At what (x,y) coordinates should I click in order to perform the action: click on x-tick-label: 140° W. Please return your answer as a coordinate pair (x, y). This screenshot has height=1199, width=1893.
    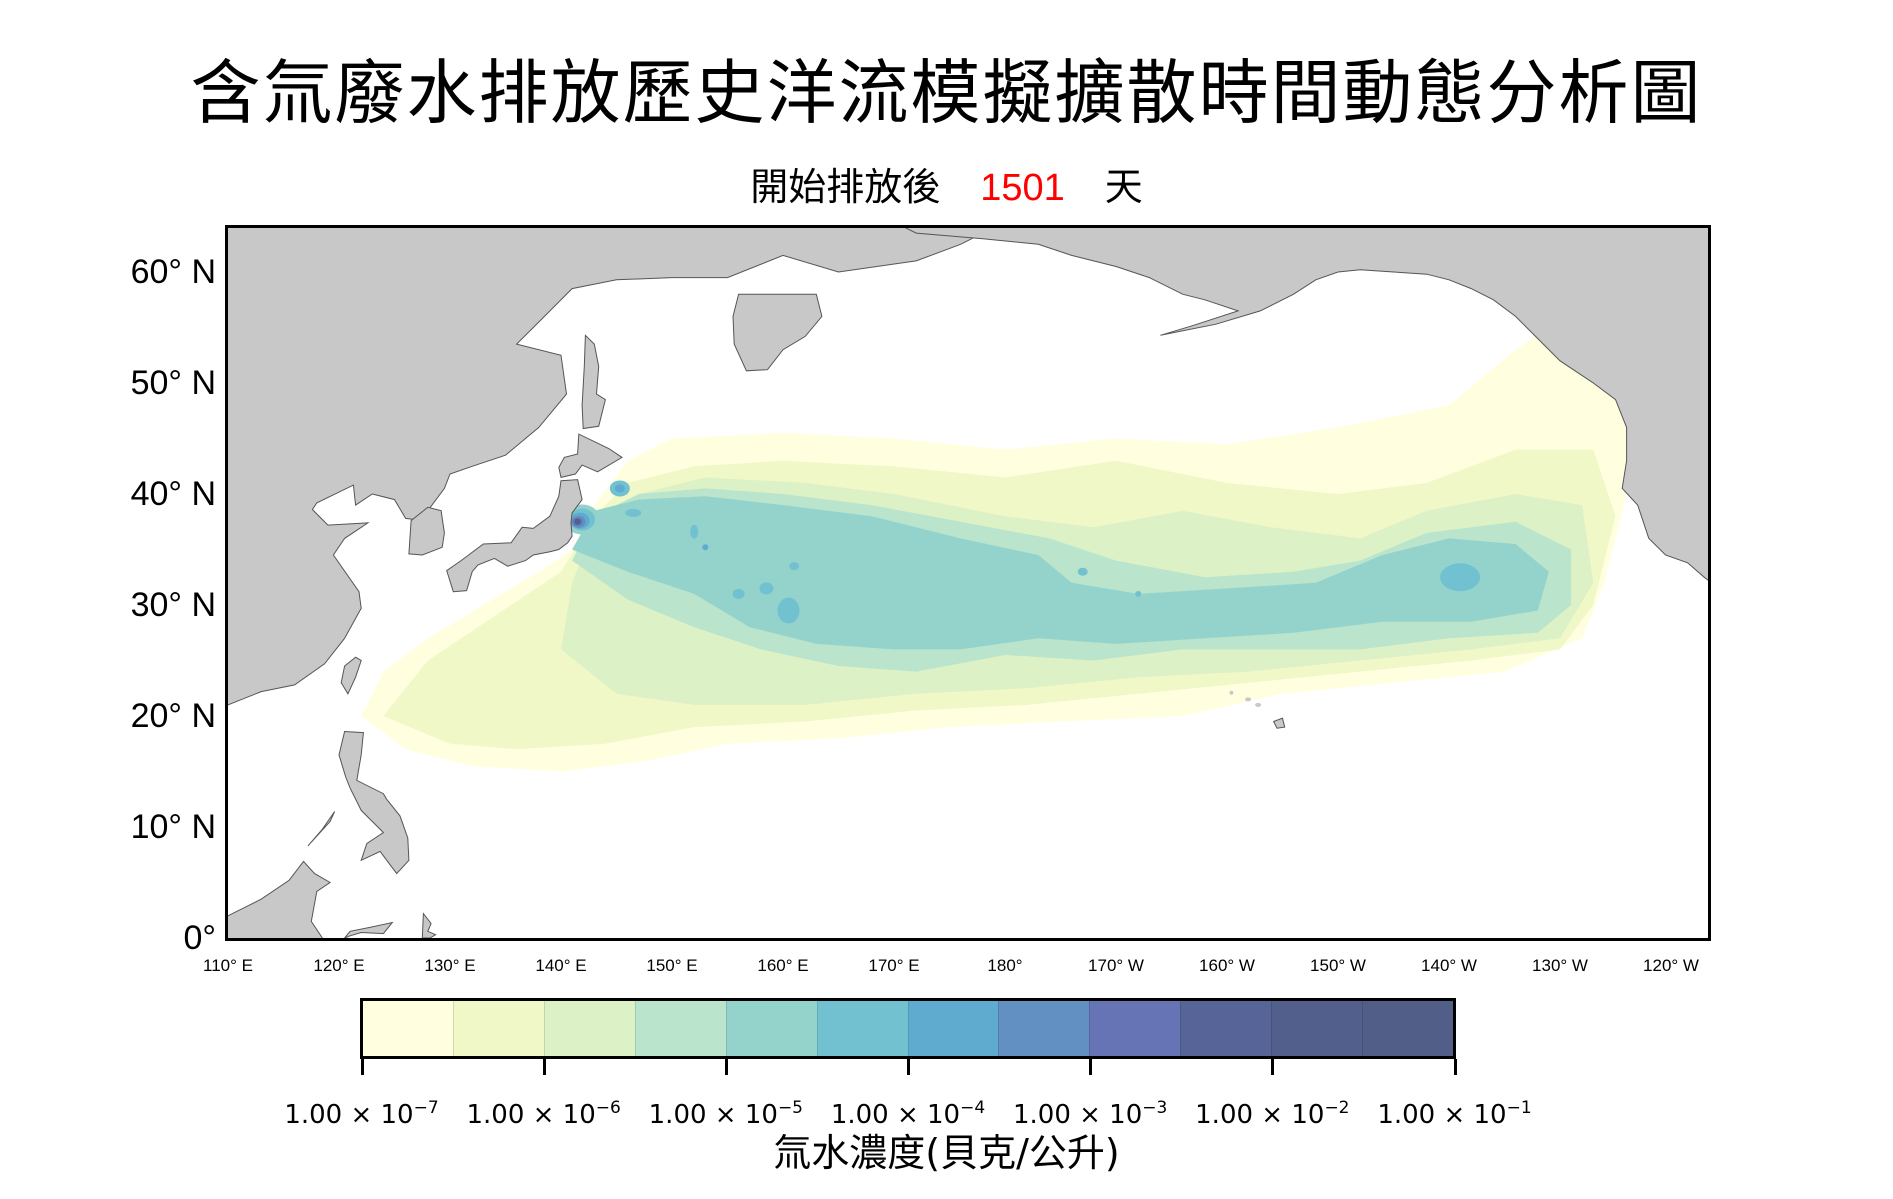
    Looking at the image, I should click on (1449, 965).